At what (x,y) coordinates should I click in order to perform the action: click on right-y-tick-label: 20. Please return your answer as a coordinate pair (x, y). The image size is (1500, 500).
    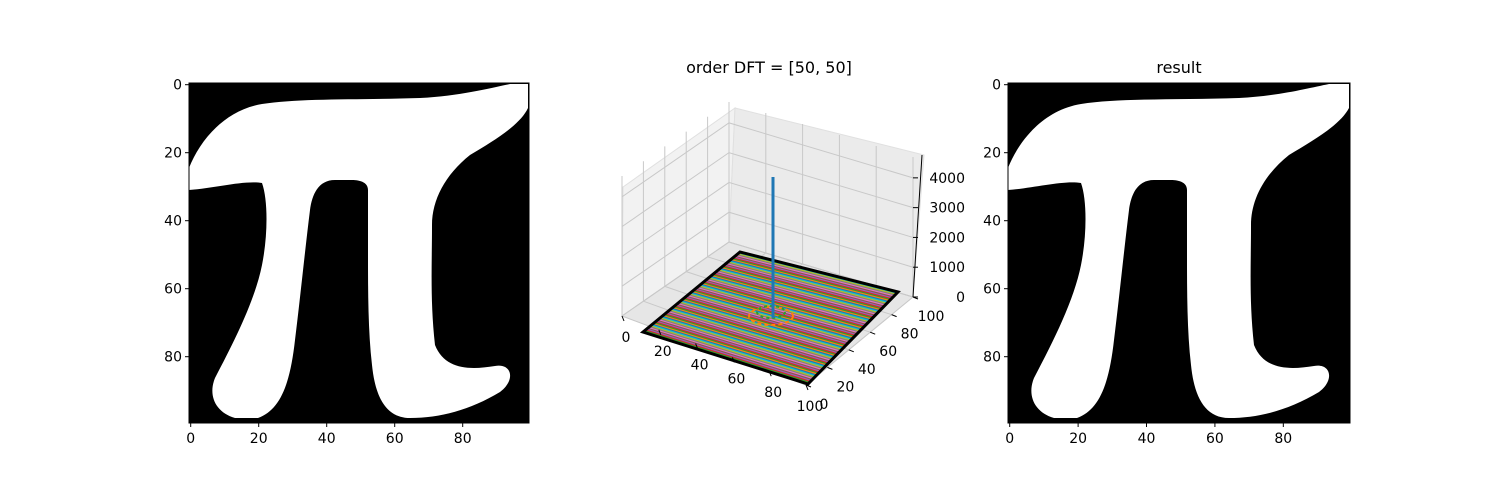
    Looking at the image, I should click on (992, 154).